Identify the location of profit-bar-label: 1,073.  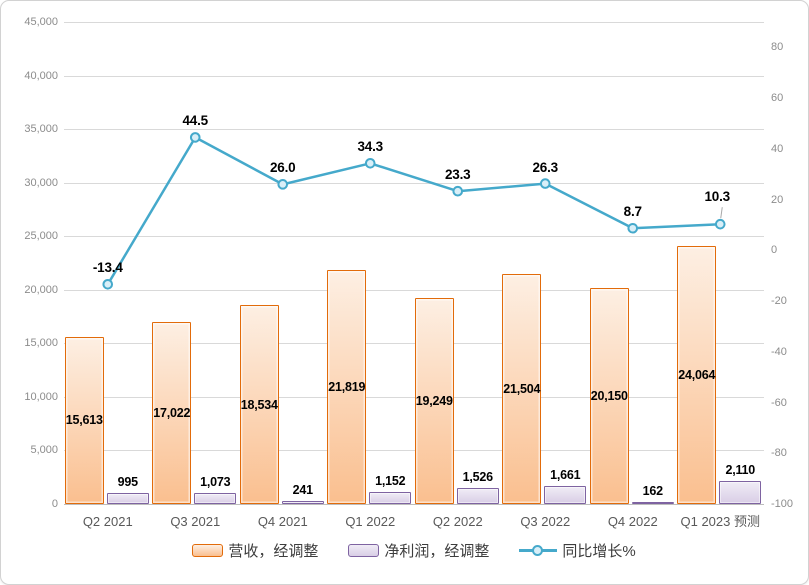
(215, 481).